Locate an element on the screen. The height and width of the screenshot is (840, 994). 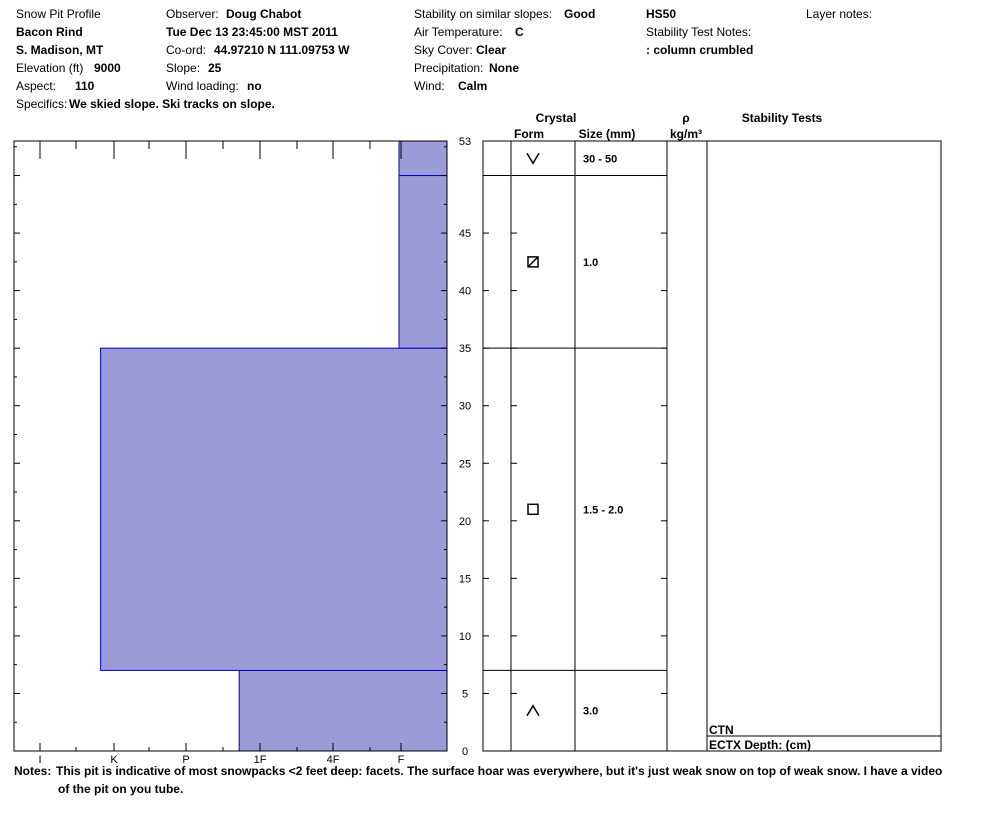
stability-notes-value: : column crumbled is located at coordinates (700, 50).